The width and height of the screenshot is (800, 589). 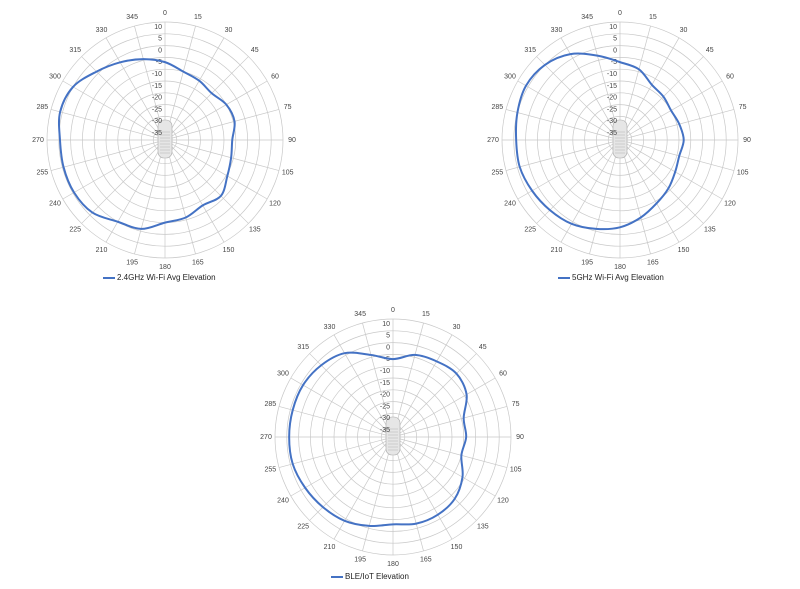 I want to click on angle-label: 315, so click(x=75, y=50).